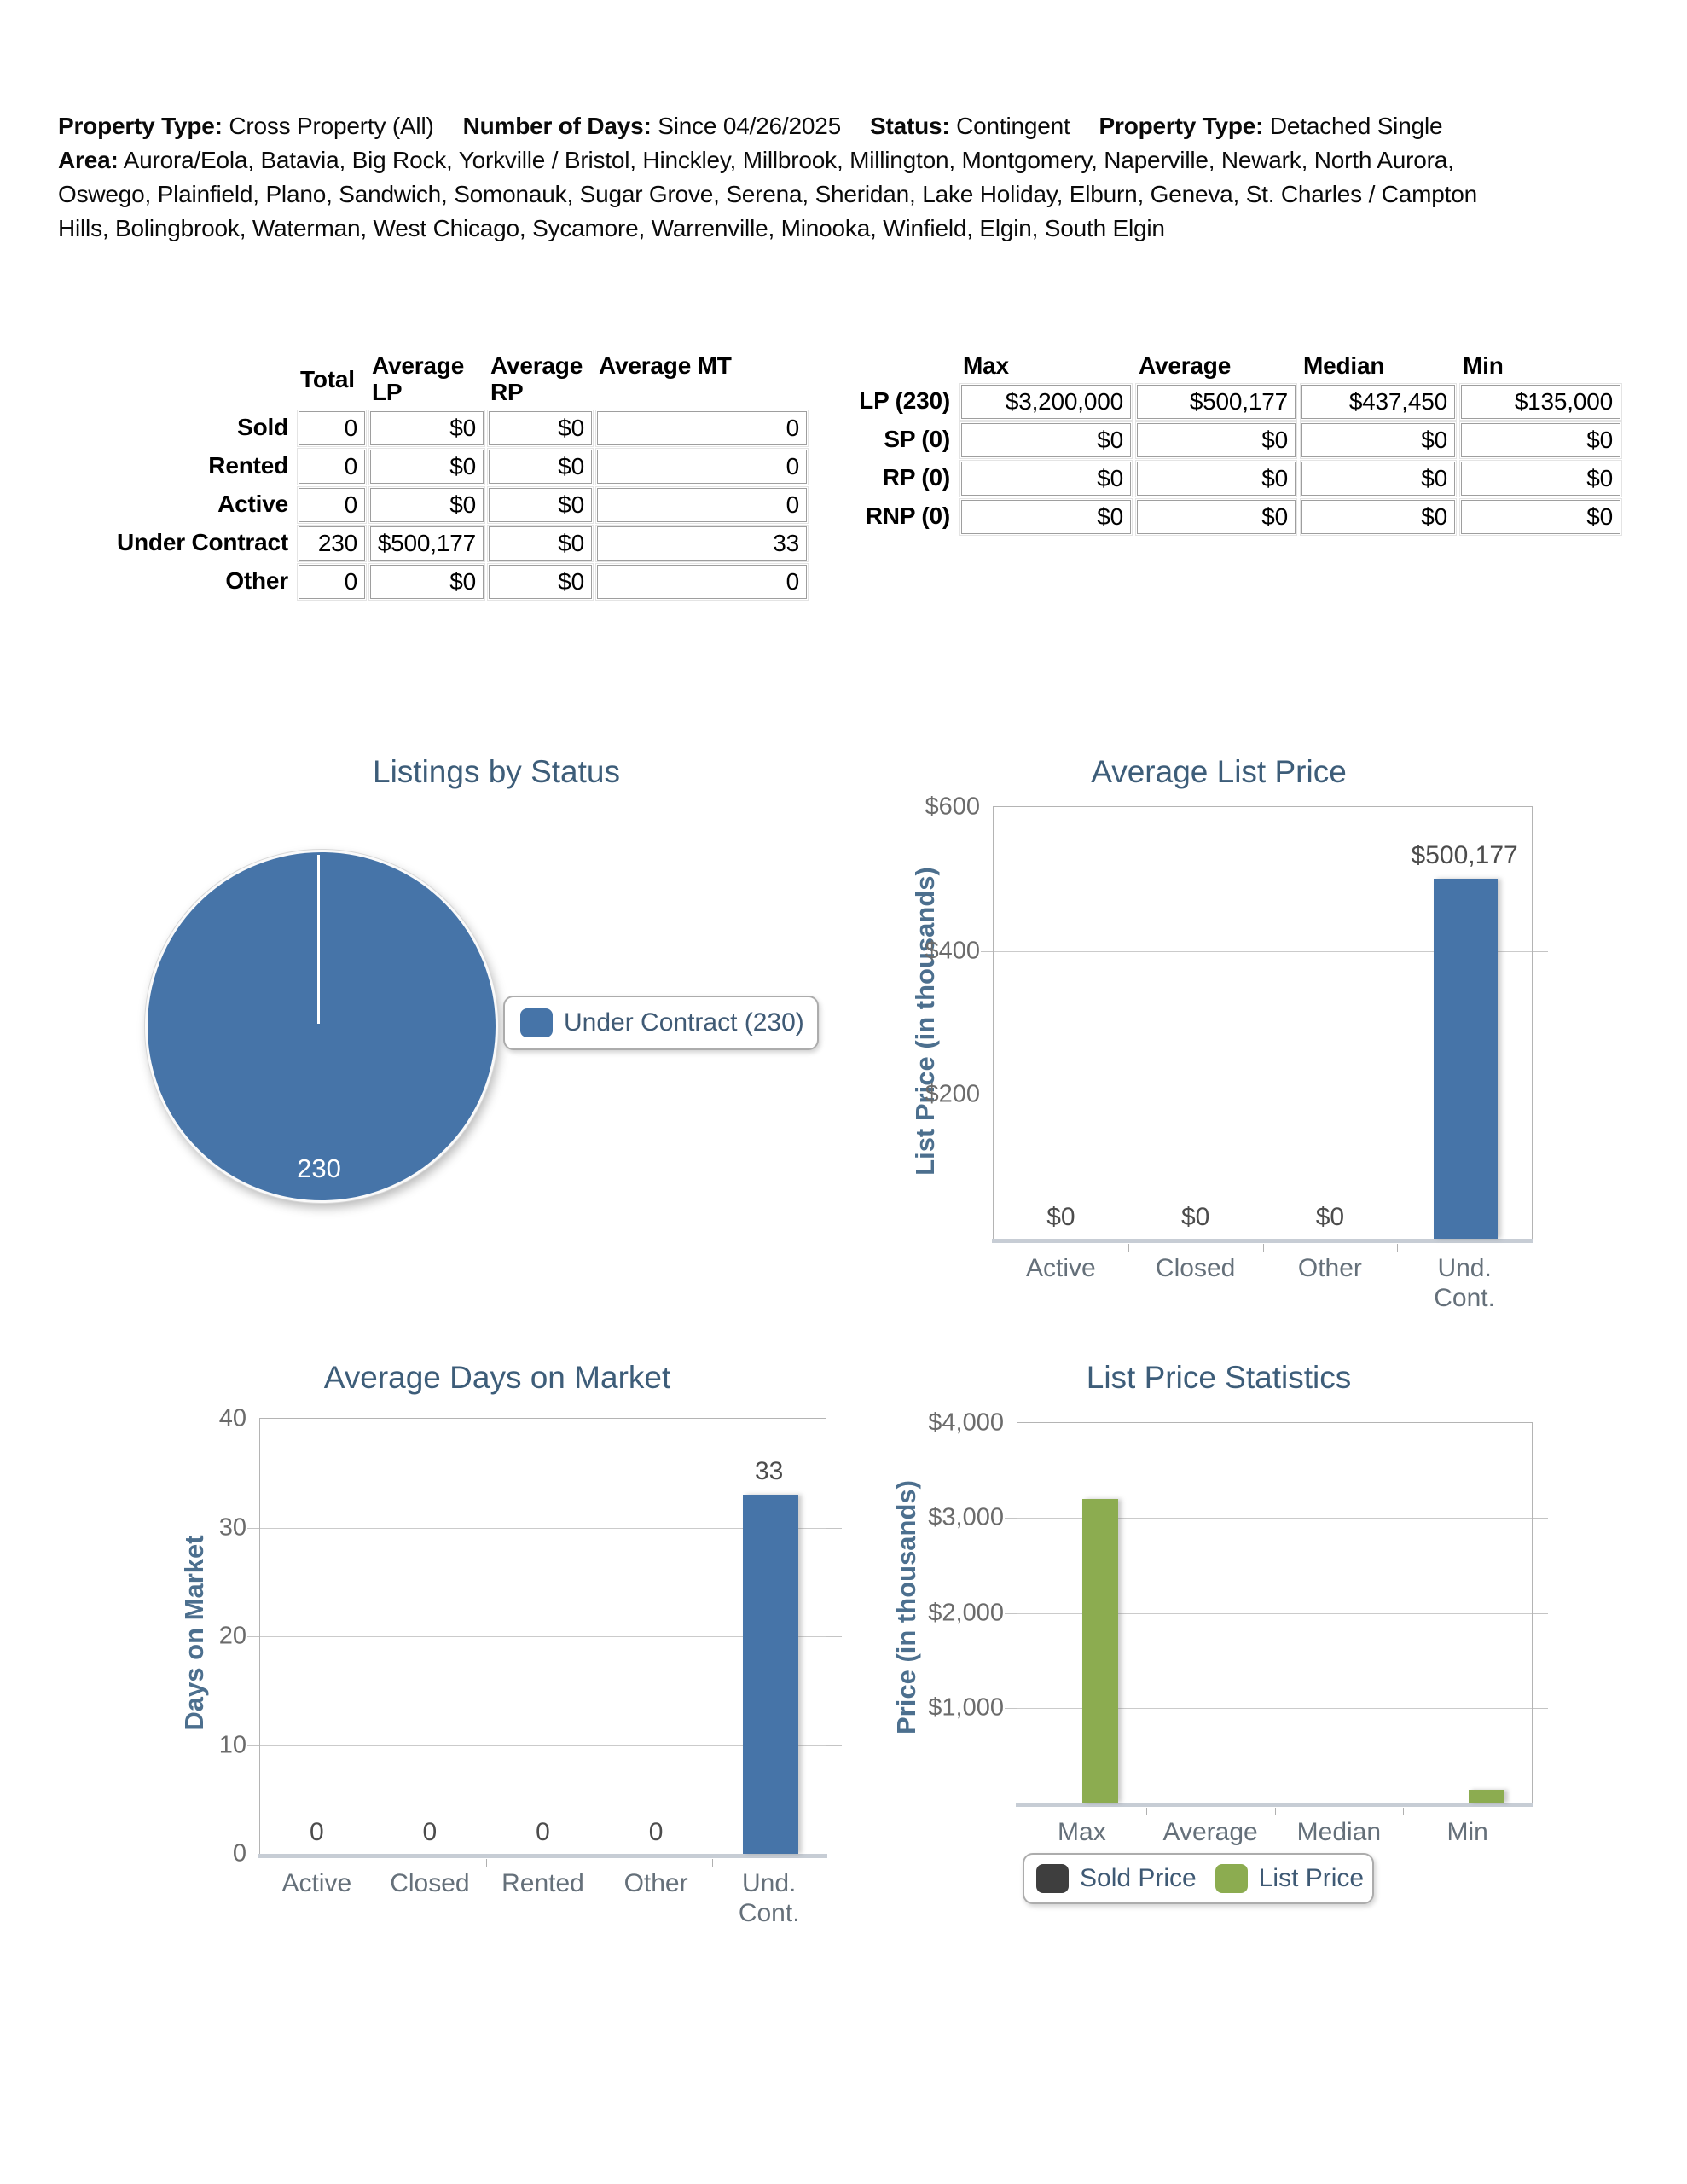 Image resolution: width=1687 pixels, height=2184 pixels. What do you see at coordinates (907, 515) in the screenshot?
I see `row-label-rnp: RNP (0)` at bounding box center [907, 515].